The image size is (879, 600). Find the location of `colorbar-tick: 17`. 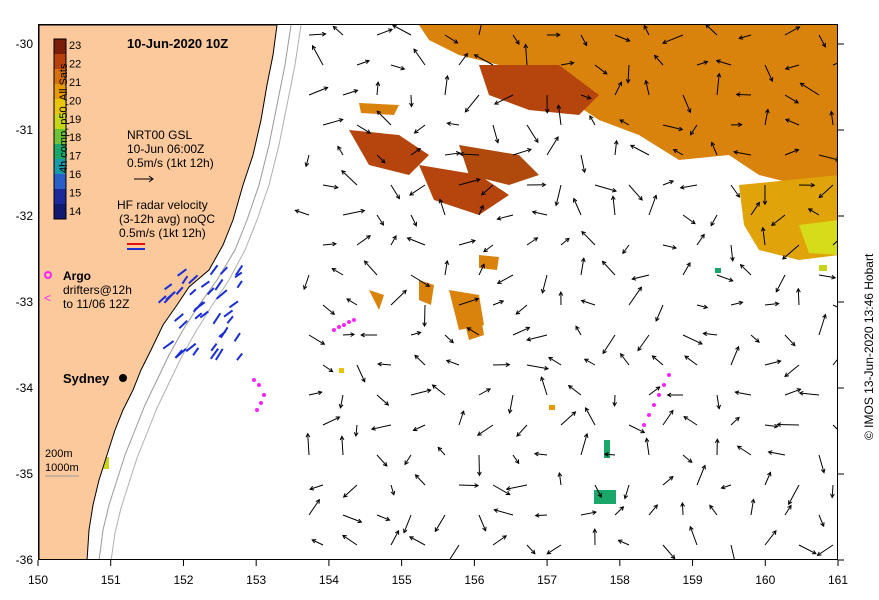

colorbar-tick: 17 is located at coordinates (75, 157).